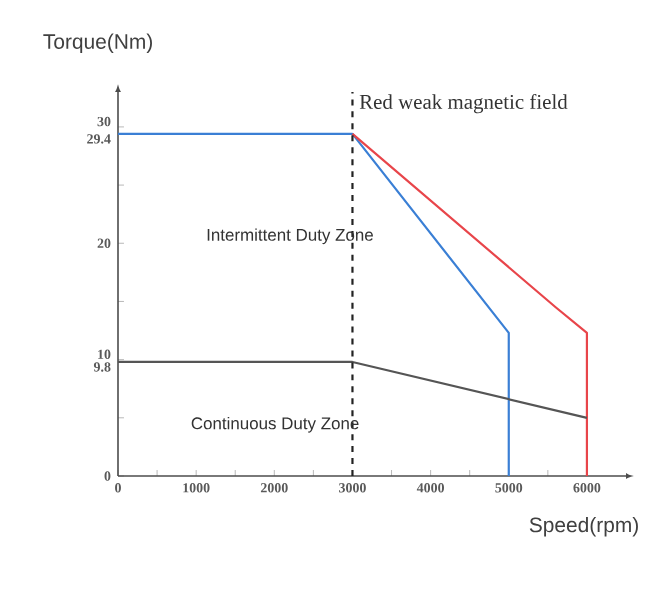  I want to click on annotation: Red weak magnetic field, so click(463, 104).